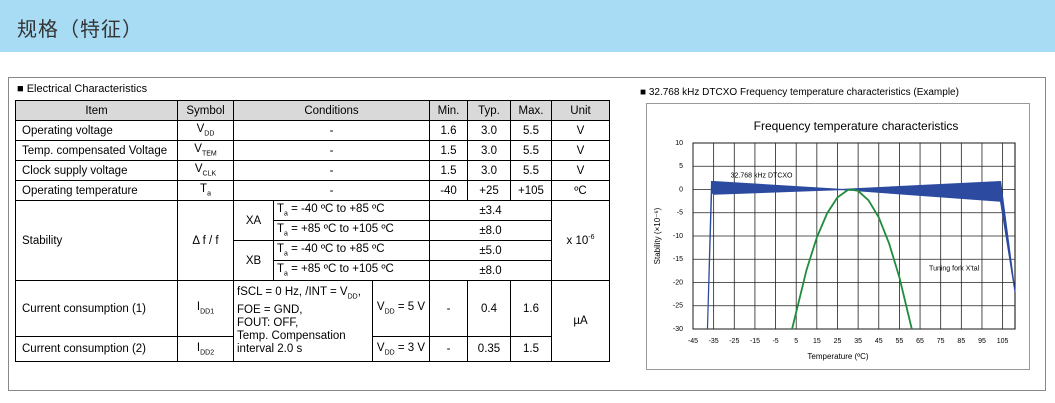 Image resolution: width=1055 pixels, height=403 pixels. I want to click on cell: -40, so click(448, 190).